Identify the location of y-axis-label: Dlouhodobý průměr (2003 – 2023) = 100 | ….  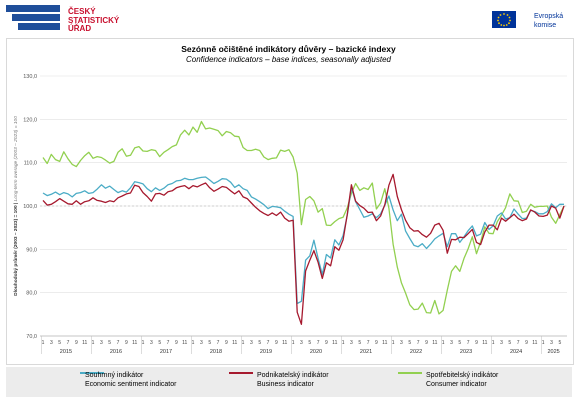
(15, 206).